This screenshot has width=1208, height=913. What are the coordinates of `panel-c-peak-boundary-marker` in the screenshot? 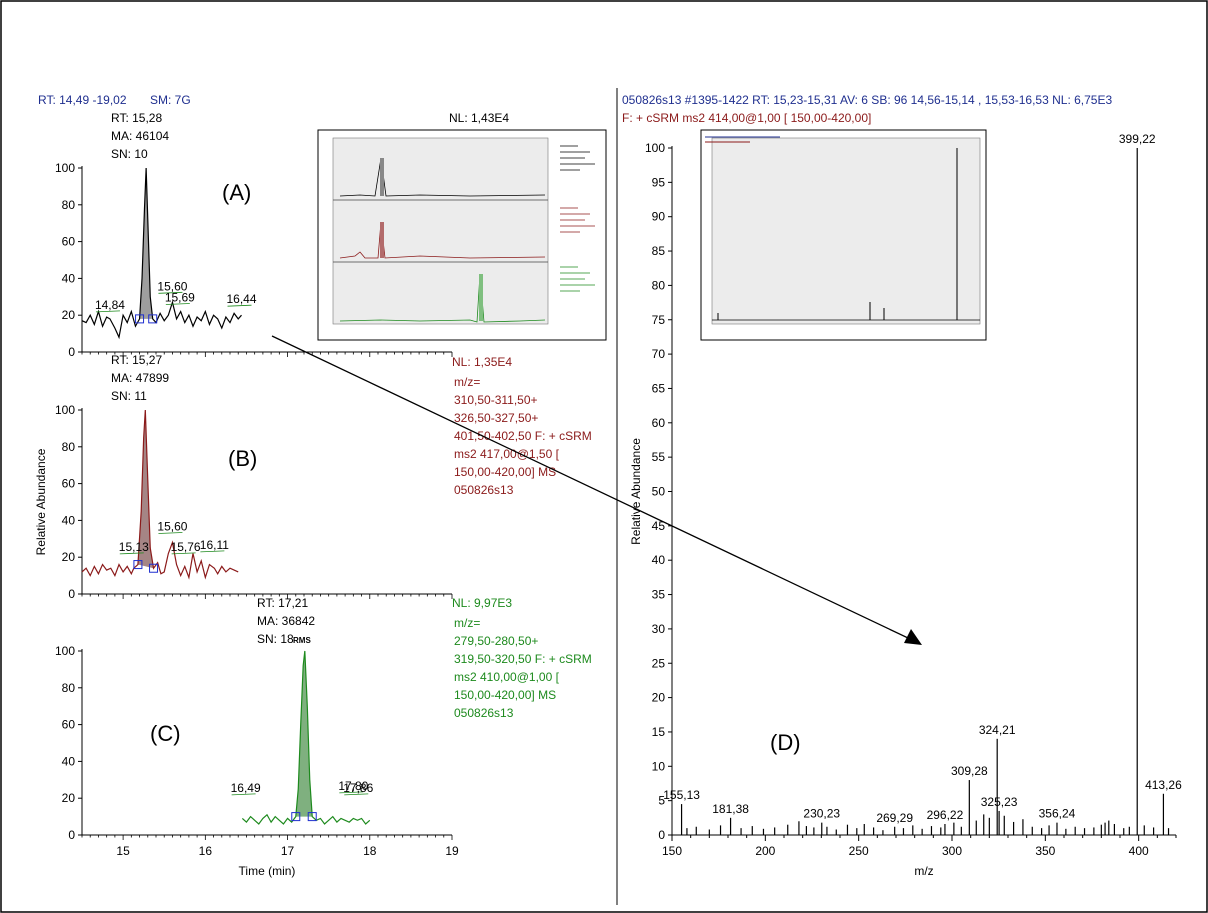 It's located at (312, 817).